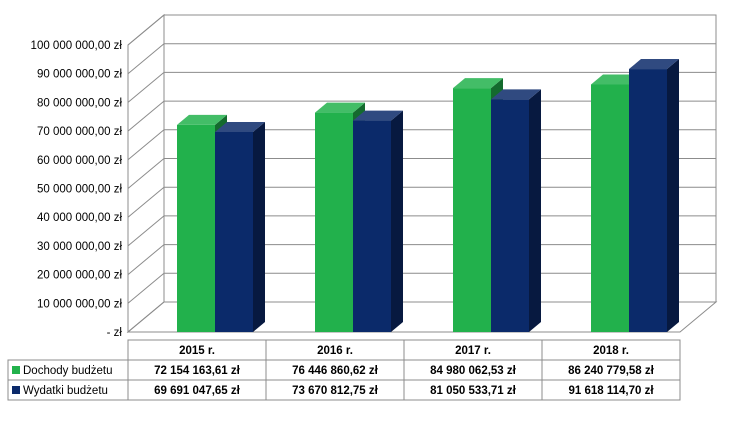 The image size is (741, 423). I want to click on data-label: 81 050 533,71 zł, so click(473, 391).